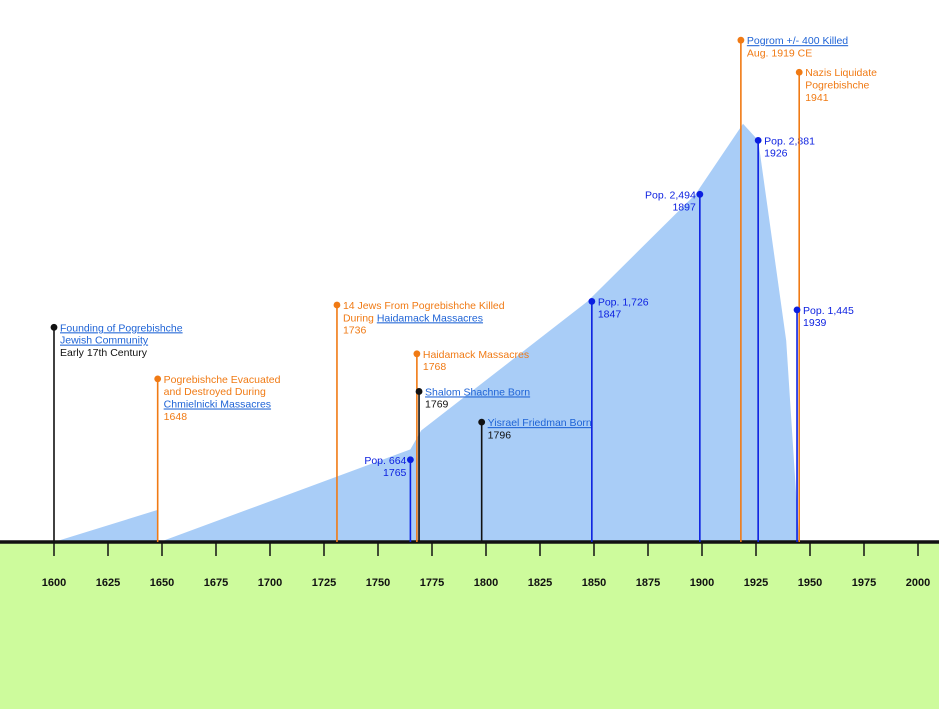 Image resolution: width=939 pixels, height=709 pixels. I want to click on event-link: Chmielnicki Massacres, so click(217, 405).